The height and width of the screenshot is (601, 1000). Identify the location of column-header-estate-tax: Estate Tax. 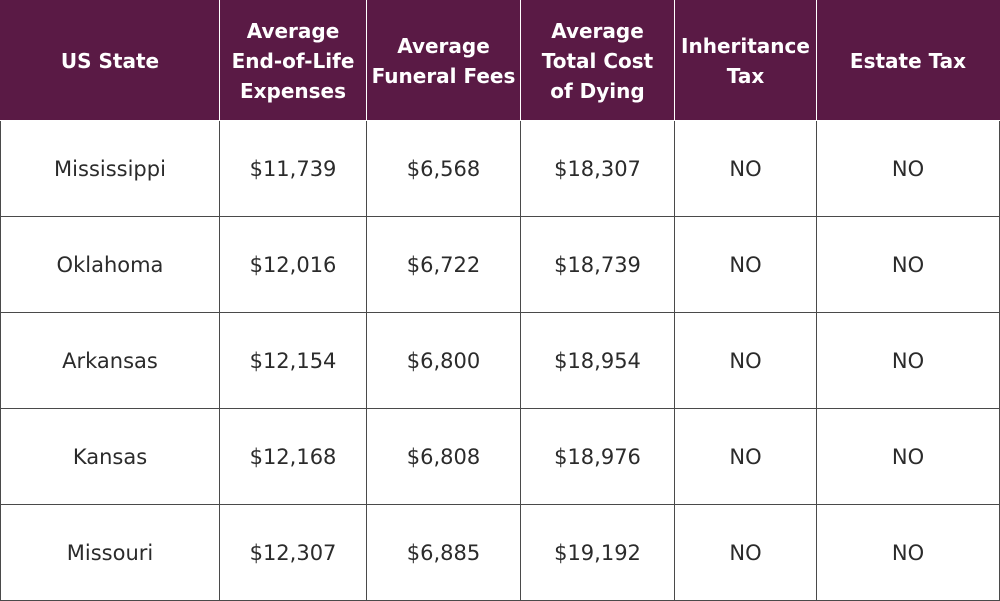
(908, 60).